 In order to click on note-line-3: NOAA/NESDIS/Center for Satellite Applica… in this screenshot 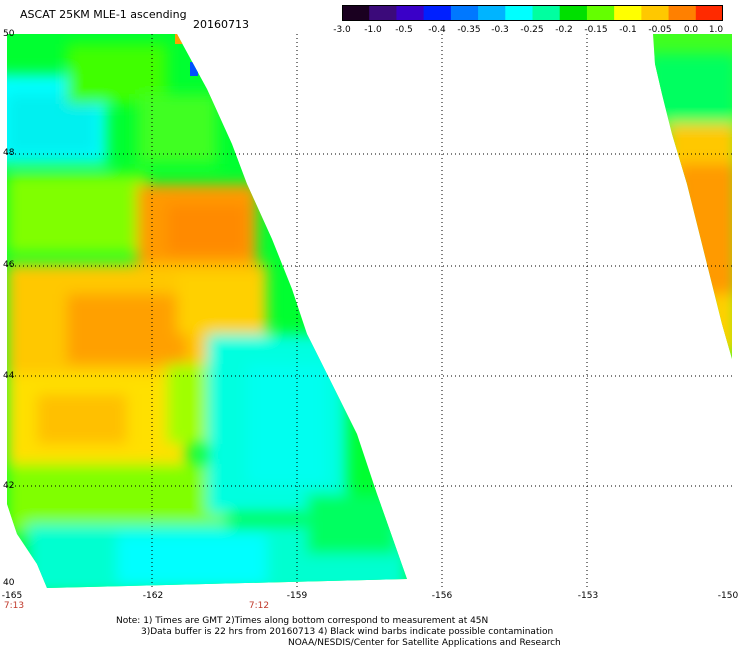, I will do `click(424, 643)`.